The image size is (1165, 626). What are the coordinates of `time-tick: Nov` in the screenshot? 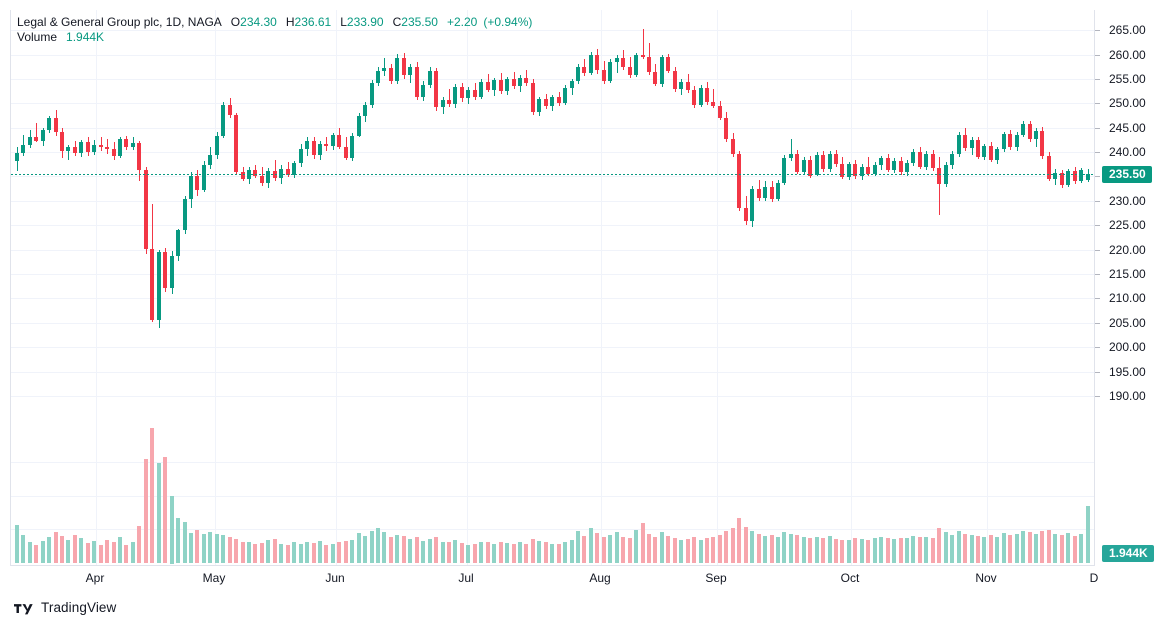 It's located at (986, 578).